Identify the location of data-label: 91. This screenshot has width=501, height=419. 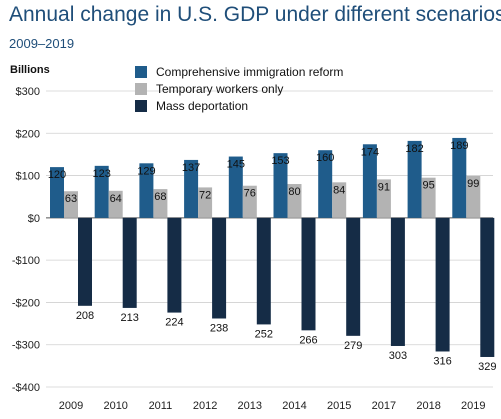
(384, 187).